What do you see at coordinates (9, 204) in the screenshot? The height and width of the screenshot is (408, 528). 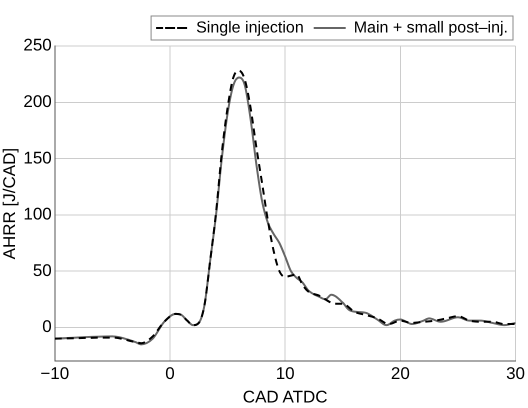 I see `y-axis-title: AHRR [J/CAD]` at bounding box center [9, 204].